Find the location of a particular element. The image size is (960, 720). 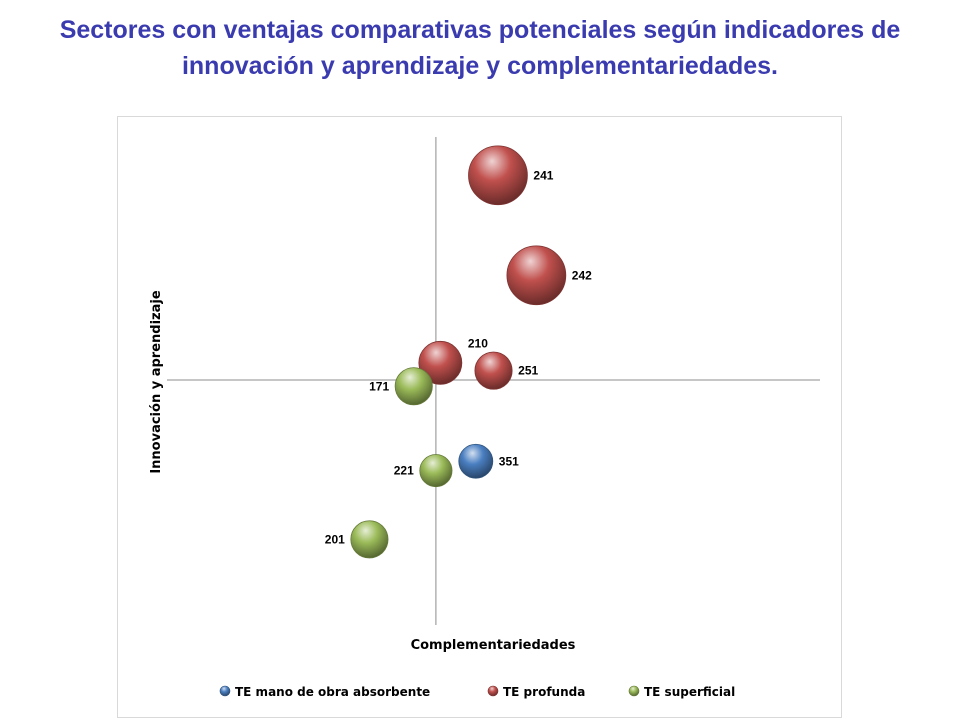

bubbles is located at coordinates (458, 352).